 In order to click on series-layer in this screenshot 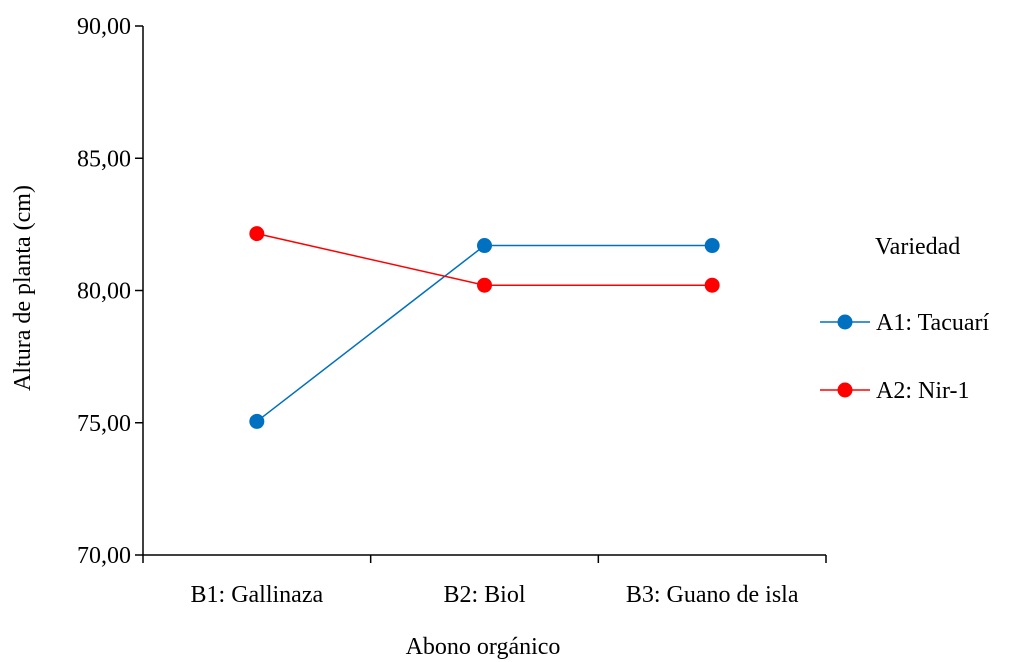, I will do `click(484, 327)`.